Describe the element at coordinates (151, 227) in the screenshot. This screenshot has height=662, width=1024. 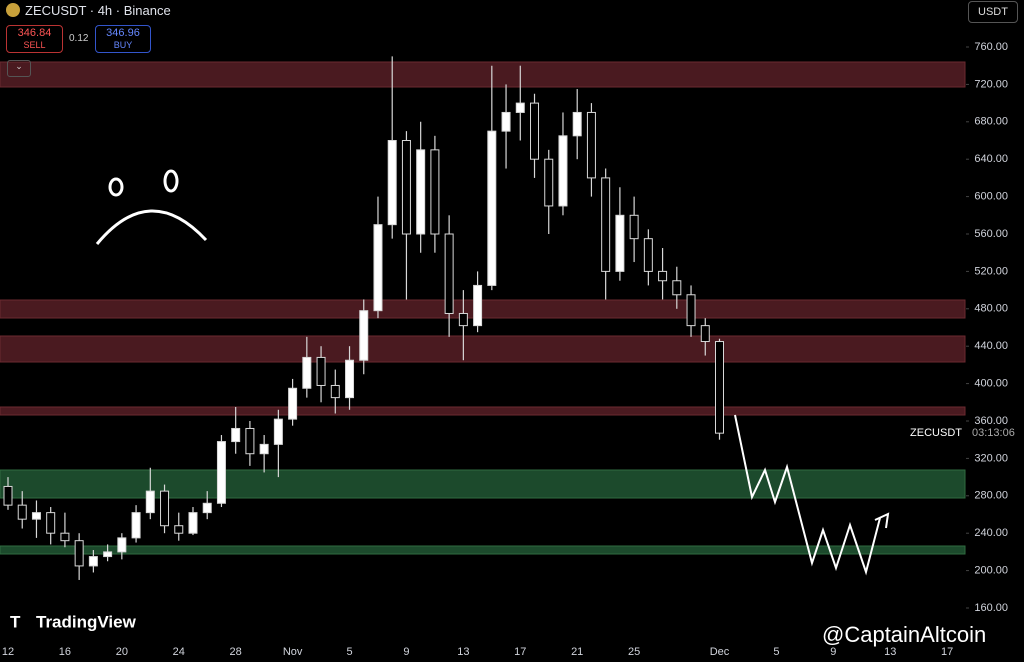
I see `face-mouth` at that location.